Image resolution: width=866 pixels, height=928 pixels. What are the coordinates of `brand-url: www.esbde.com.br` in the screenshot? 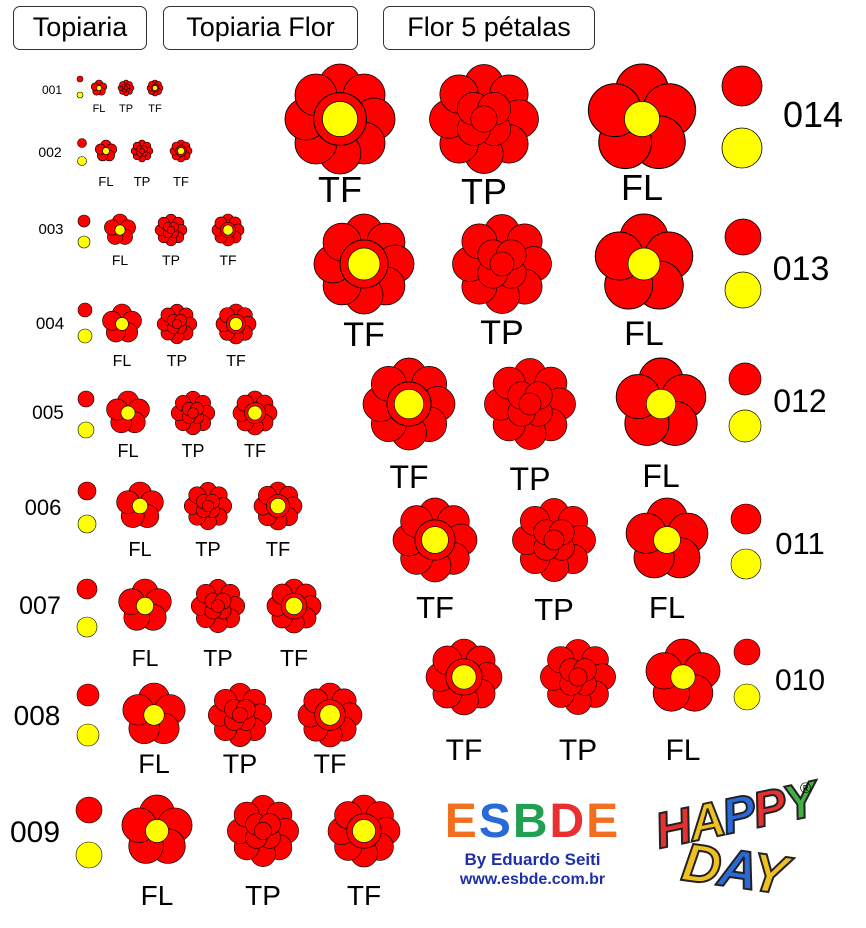 It's located at (532, 879).